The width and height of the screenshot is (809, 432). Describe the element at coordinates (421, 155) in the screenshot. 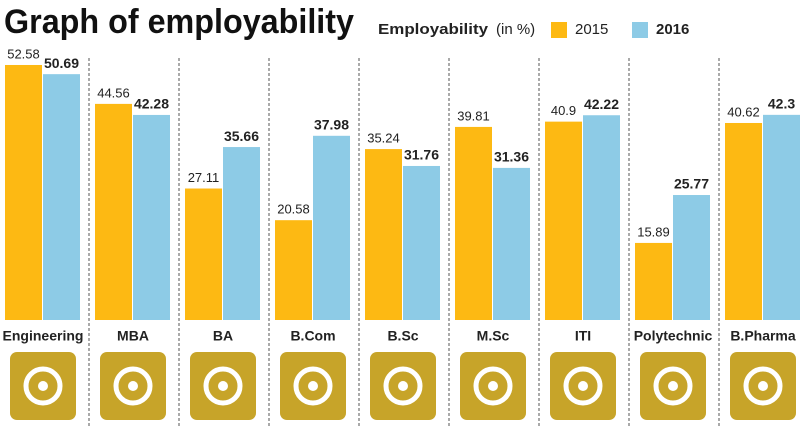

I see `value-label: 31.76` at that location.